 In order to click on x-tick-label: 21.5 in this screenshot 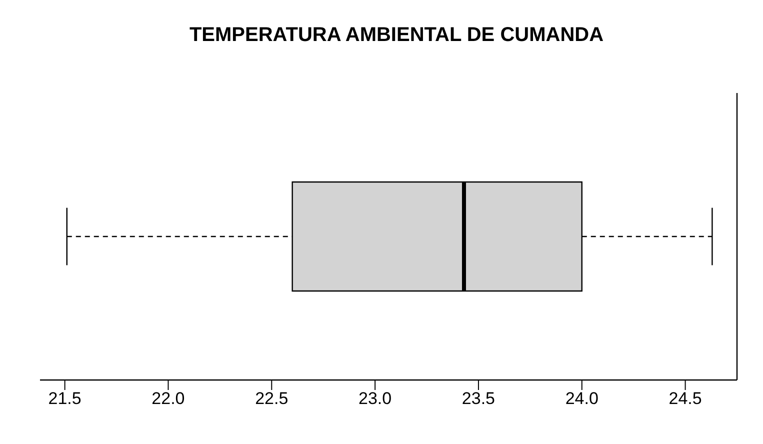, I will do `click(65, 398)`.